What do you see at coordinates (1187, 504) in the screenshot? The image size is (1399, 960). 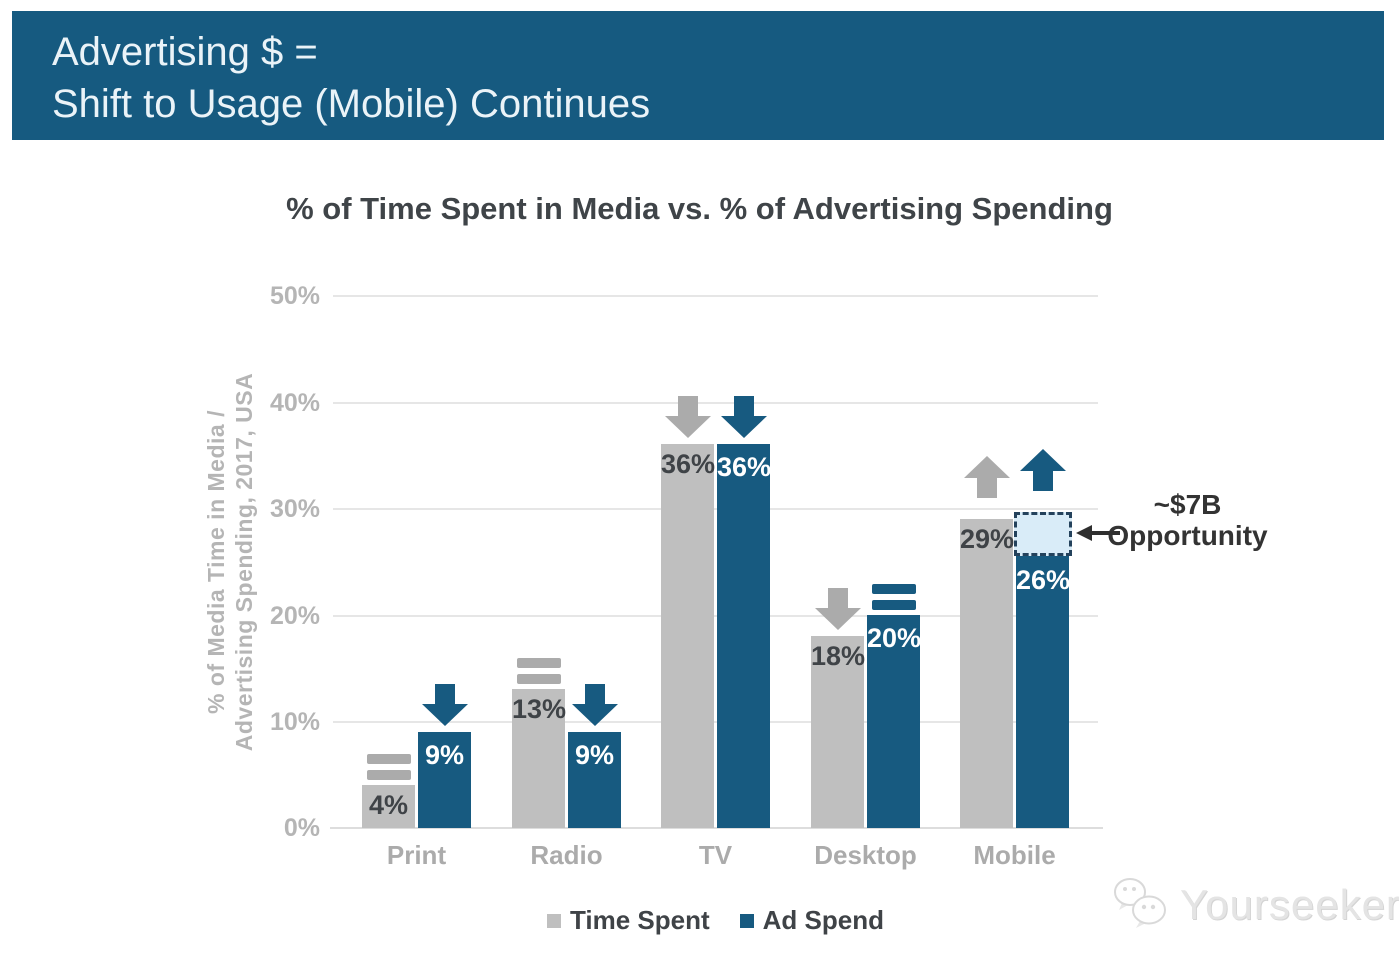 I see `opportunity-annotation-line1: ~$7B` at bounding box center [1187, 504].